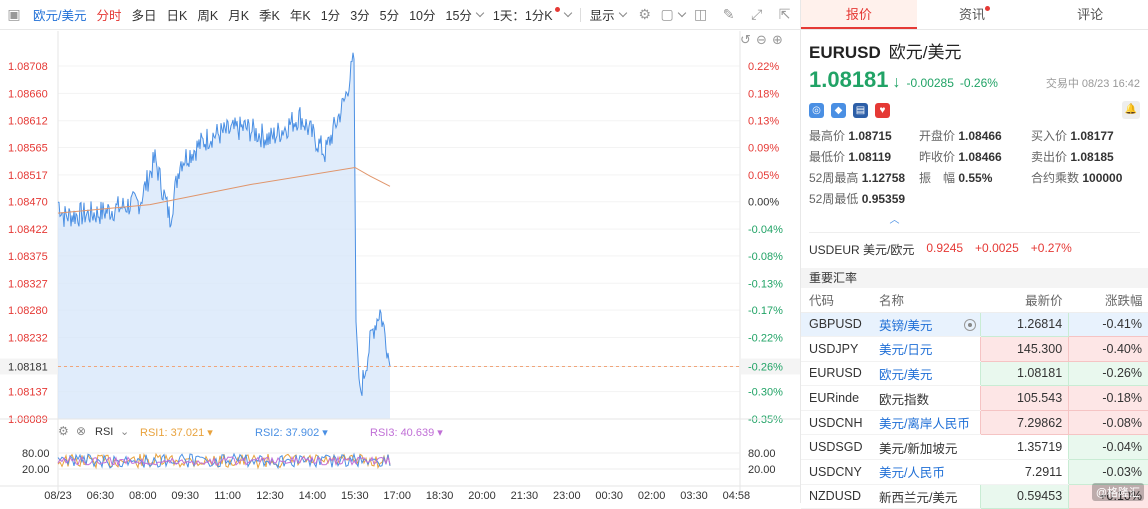 This screenshot has height=509, width=1148. I want to click on period-tab-0: 分时, so click(109, 16).